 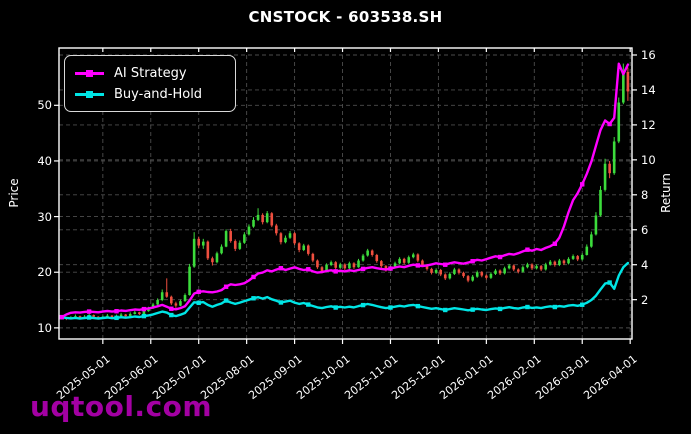 I want to click on ai-strategy-line-swatch, so click(x=89, y=73).